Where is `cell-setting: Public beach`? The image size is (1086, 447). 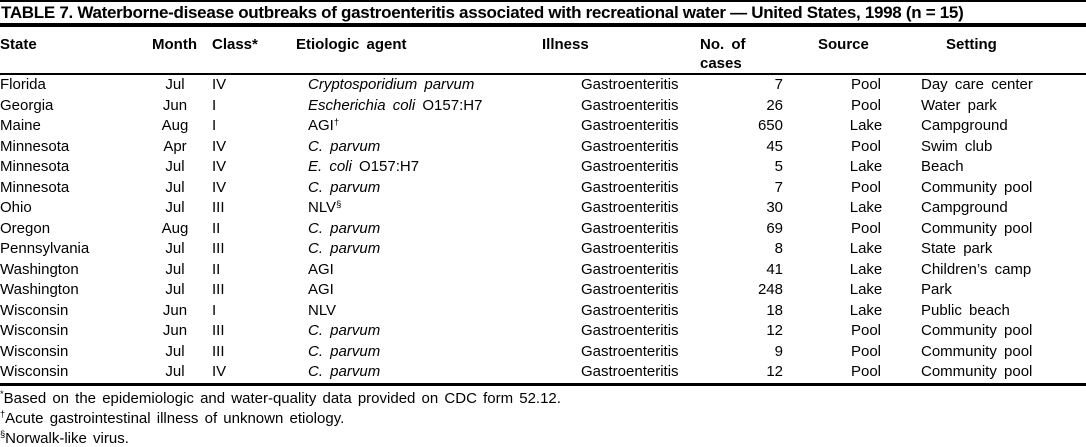 cell-setting: Public beach is located at coordinates (965, 310).